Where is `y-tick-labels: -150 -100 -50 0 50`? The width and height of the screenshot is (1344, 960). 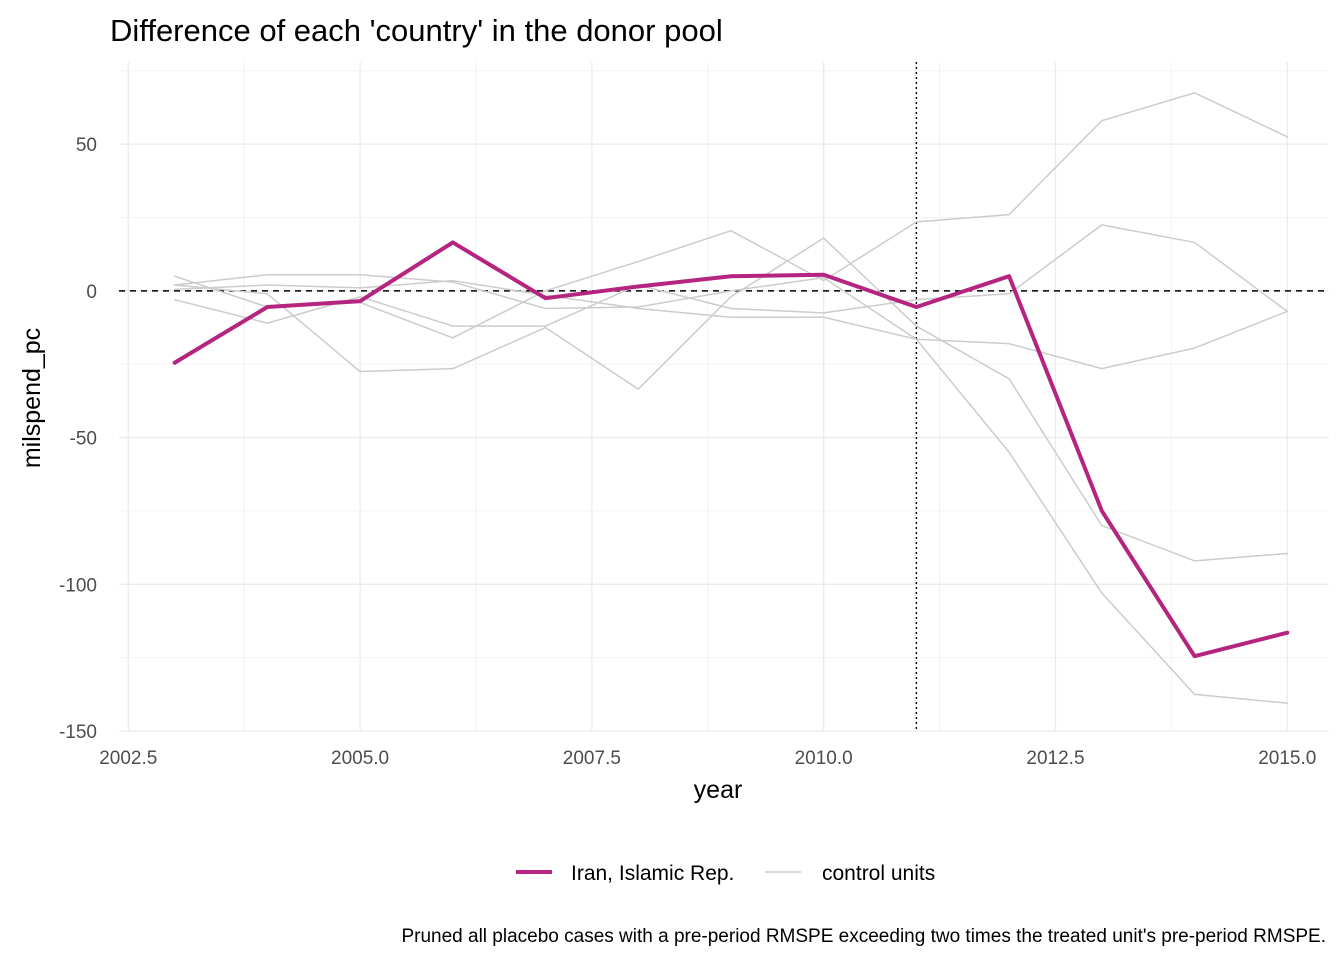
y-tick-labels: -150 -100 -50 0 50 is located at coordinates (78, 439).